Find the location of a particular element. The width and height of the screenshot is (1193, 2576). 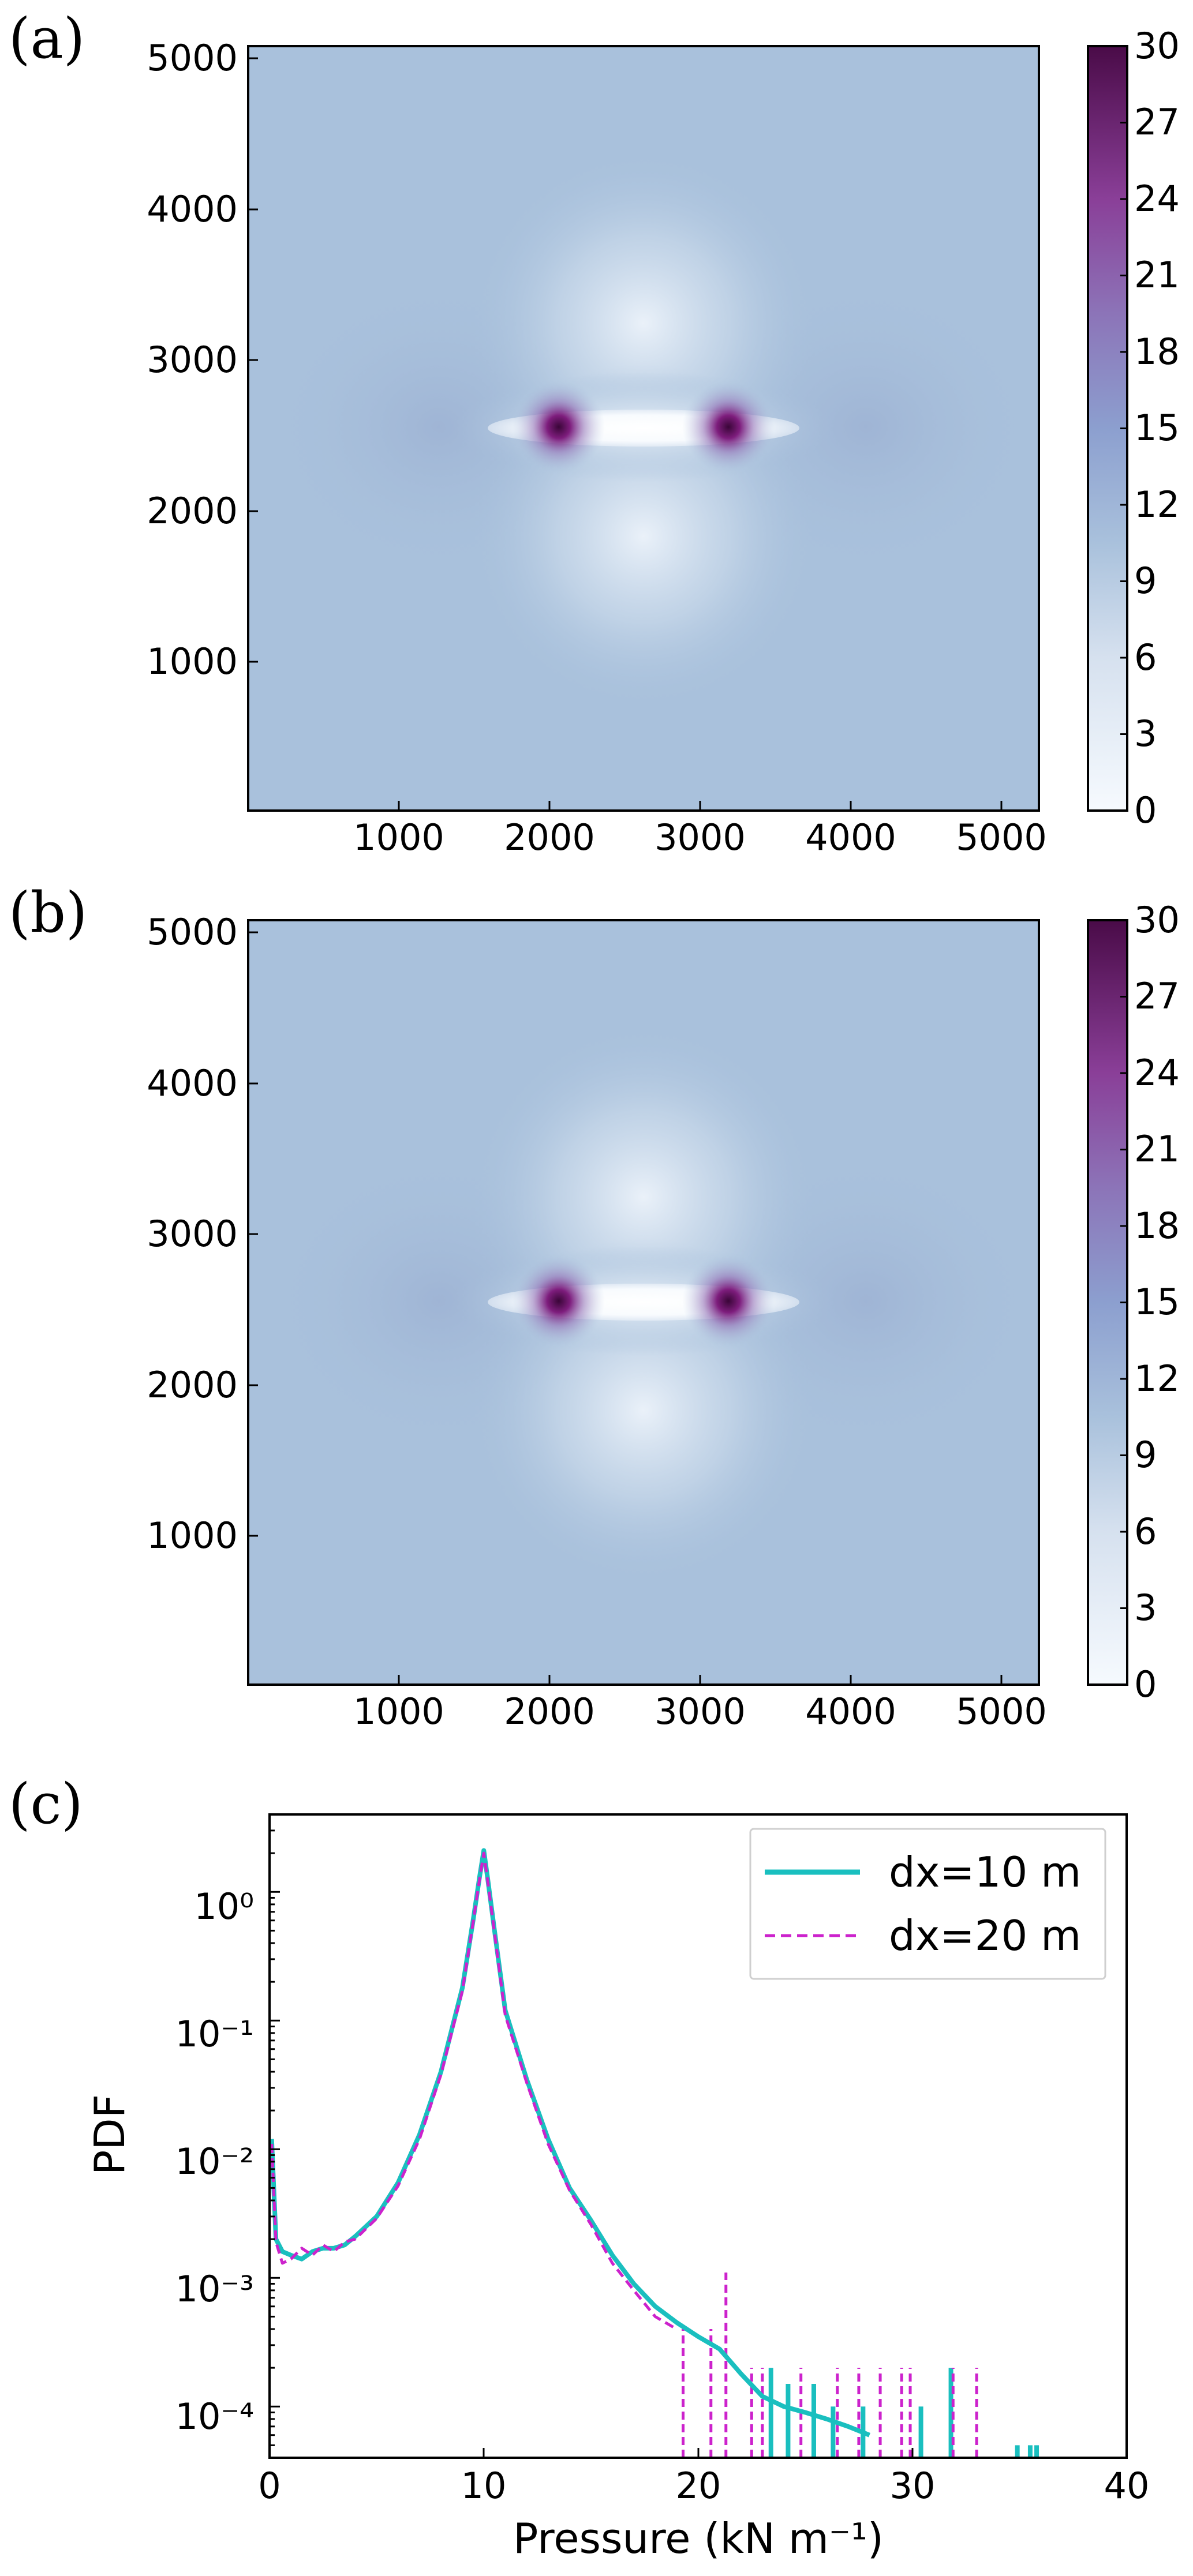

x-tick-label: 40 is located at coordinates (1127, 2486).